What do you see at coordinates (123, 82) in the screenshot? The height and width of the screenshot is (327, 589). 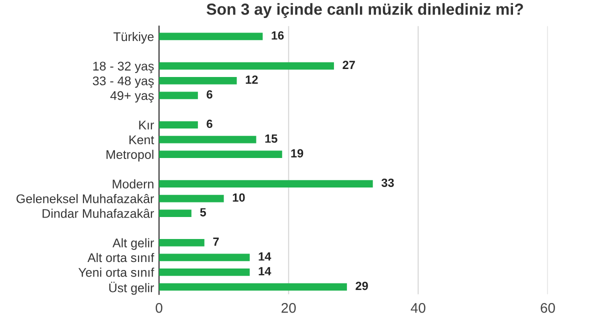 I see `y-tick-label: 33 - 48 yaş` at bounding box center [123, 82].